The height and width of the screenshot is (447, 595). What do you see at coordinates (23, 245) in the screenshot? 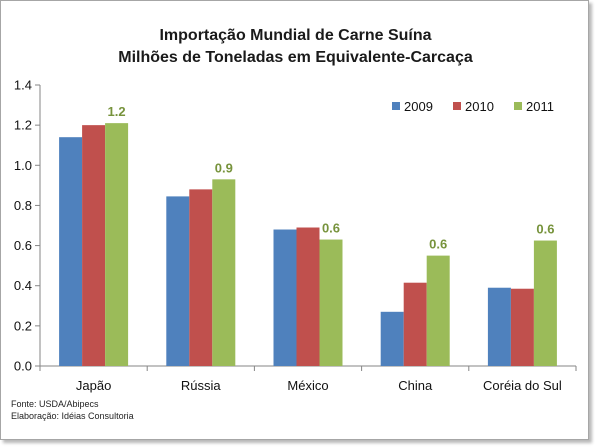
I see `y-tick-label: 0.6` at bounding box center [23, 245].